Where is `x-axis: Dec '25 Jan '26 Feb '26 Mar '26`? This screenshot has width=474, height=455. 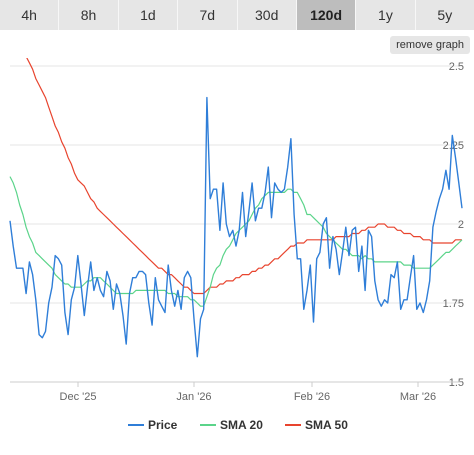
x-axis: Dec '25 Jan '26 Feb '26 Mar '26 is located at coordinates (236, 392).